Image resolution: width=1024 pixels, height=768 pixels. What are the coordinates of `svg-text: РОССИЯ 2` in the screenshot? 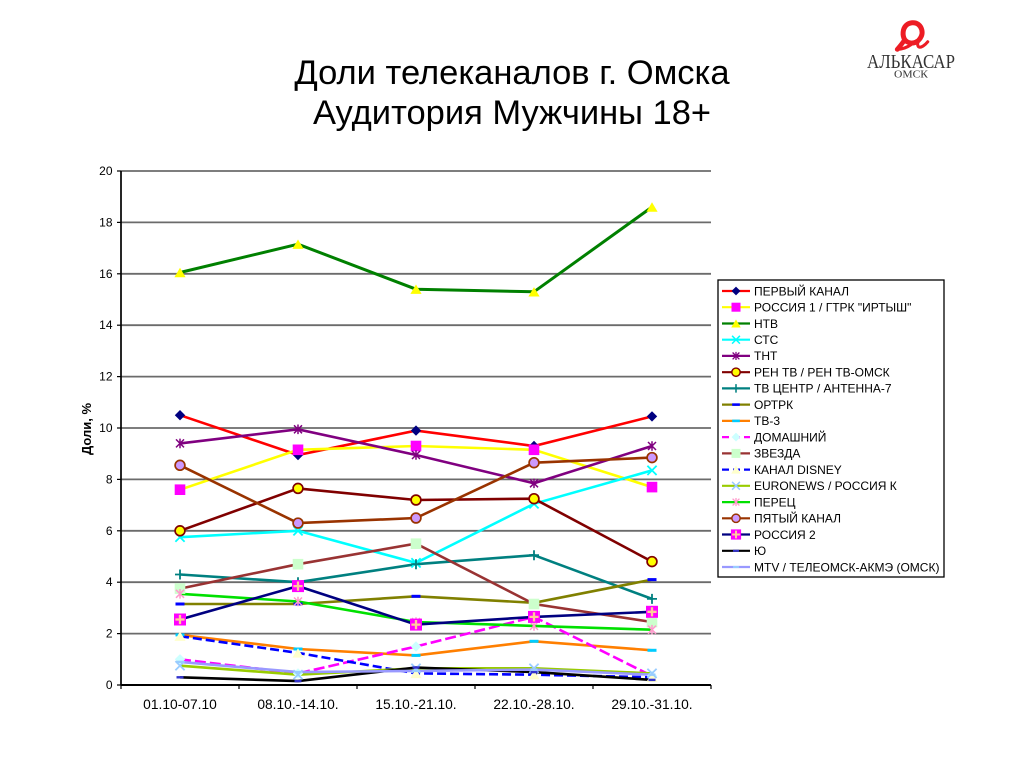 It's located at (785, 535).